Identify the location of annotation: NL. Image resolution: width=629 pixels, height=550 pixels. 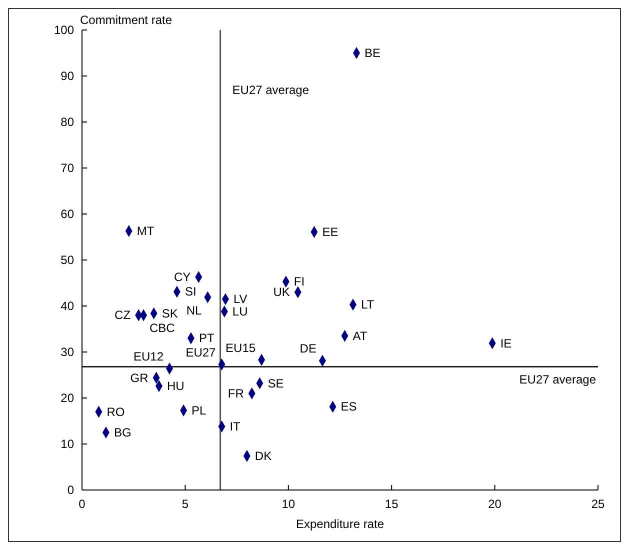
(194, 310).